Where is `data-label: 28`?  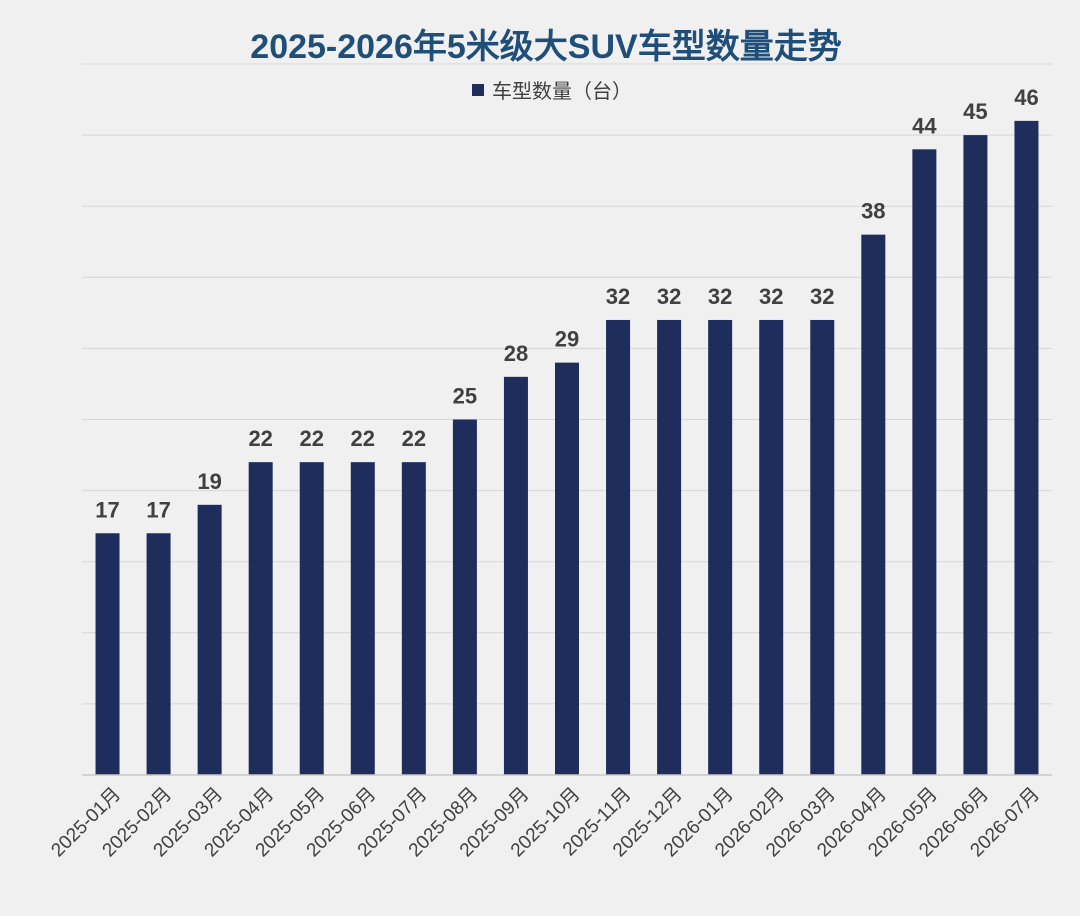 data-label: 28 is located at coordinates (516, 353).